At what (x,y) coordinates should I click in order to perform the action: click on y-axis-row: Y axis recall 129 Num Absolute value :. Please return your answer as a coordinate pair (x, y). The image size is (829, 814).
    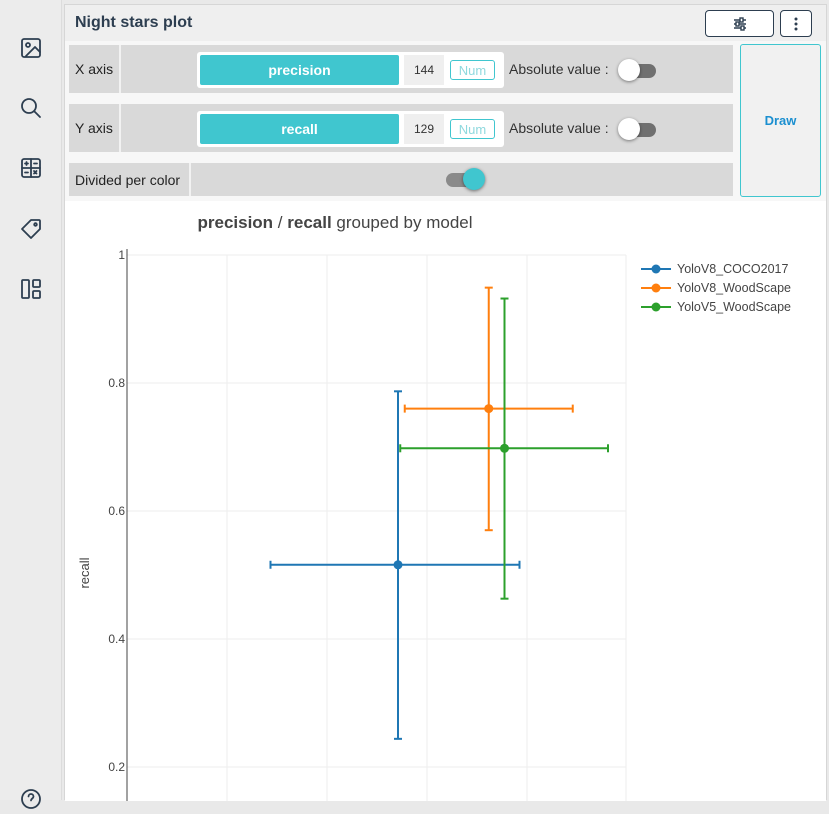
    Looking at the image, I should click on (401, 128).